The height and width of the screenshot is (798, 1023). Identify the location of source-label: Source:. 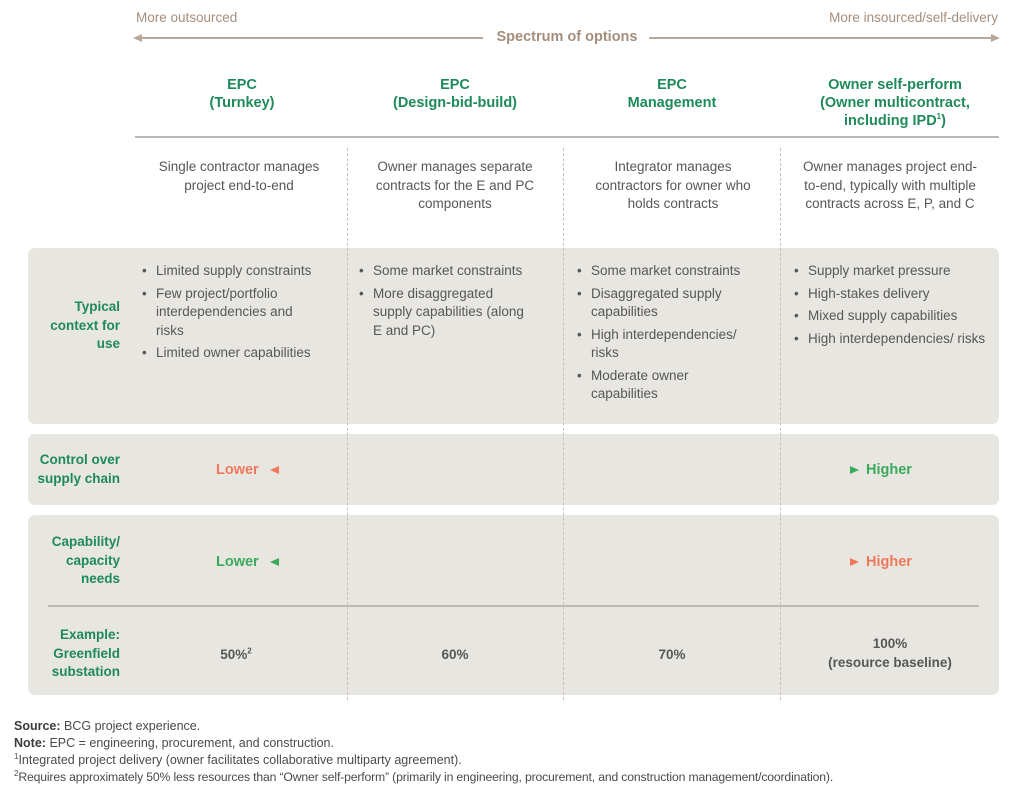
(37, 726).